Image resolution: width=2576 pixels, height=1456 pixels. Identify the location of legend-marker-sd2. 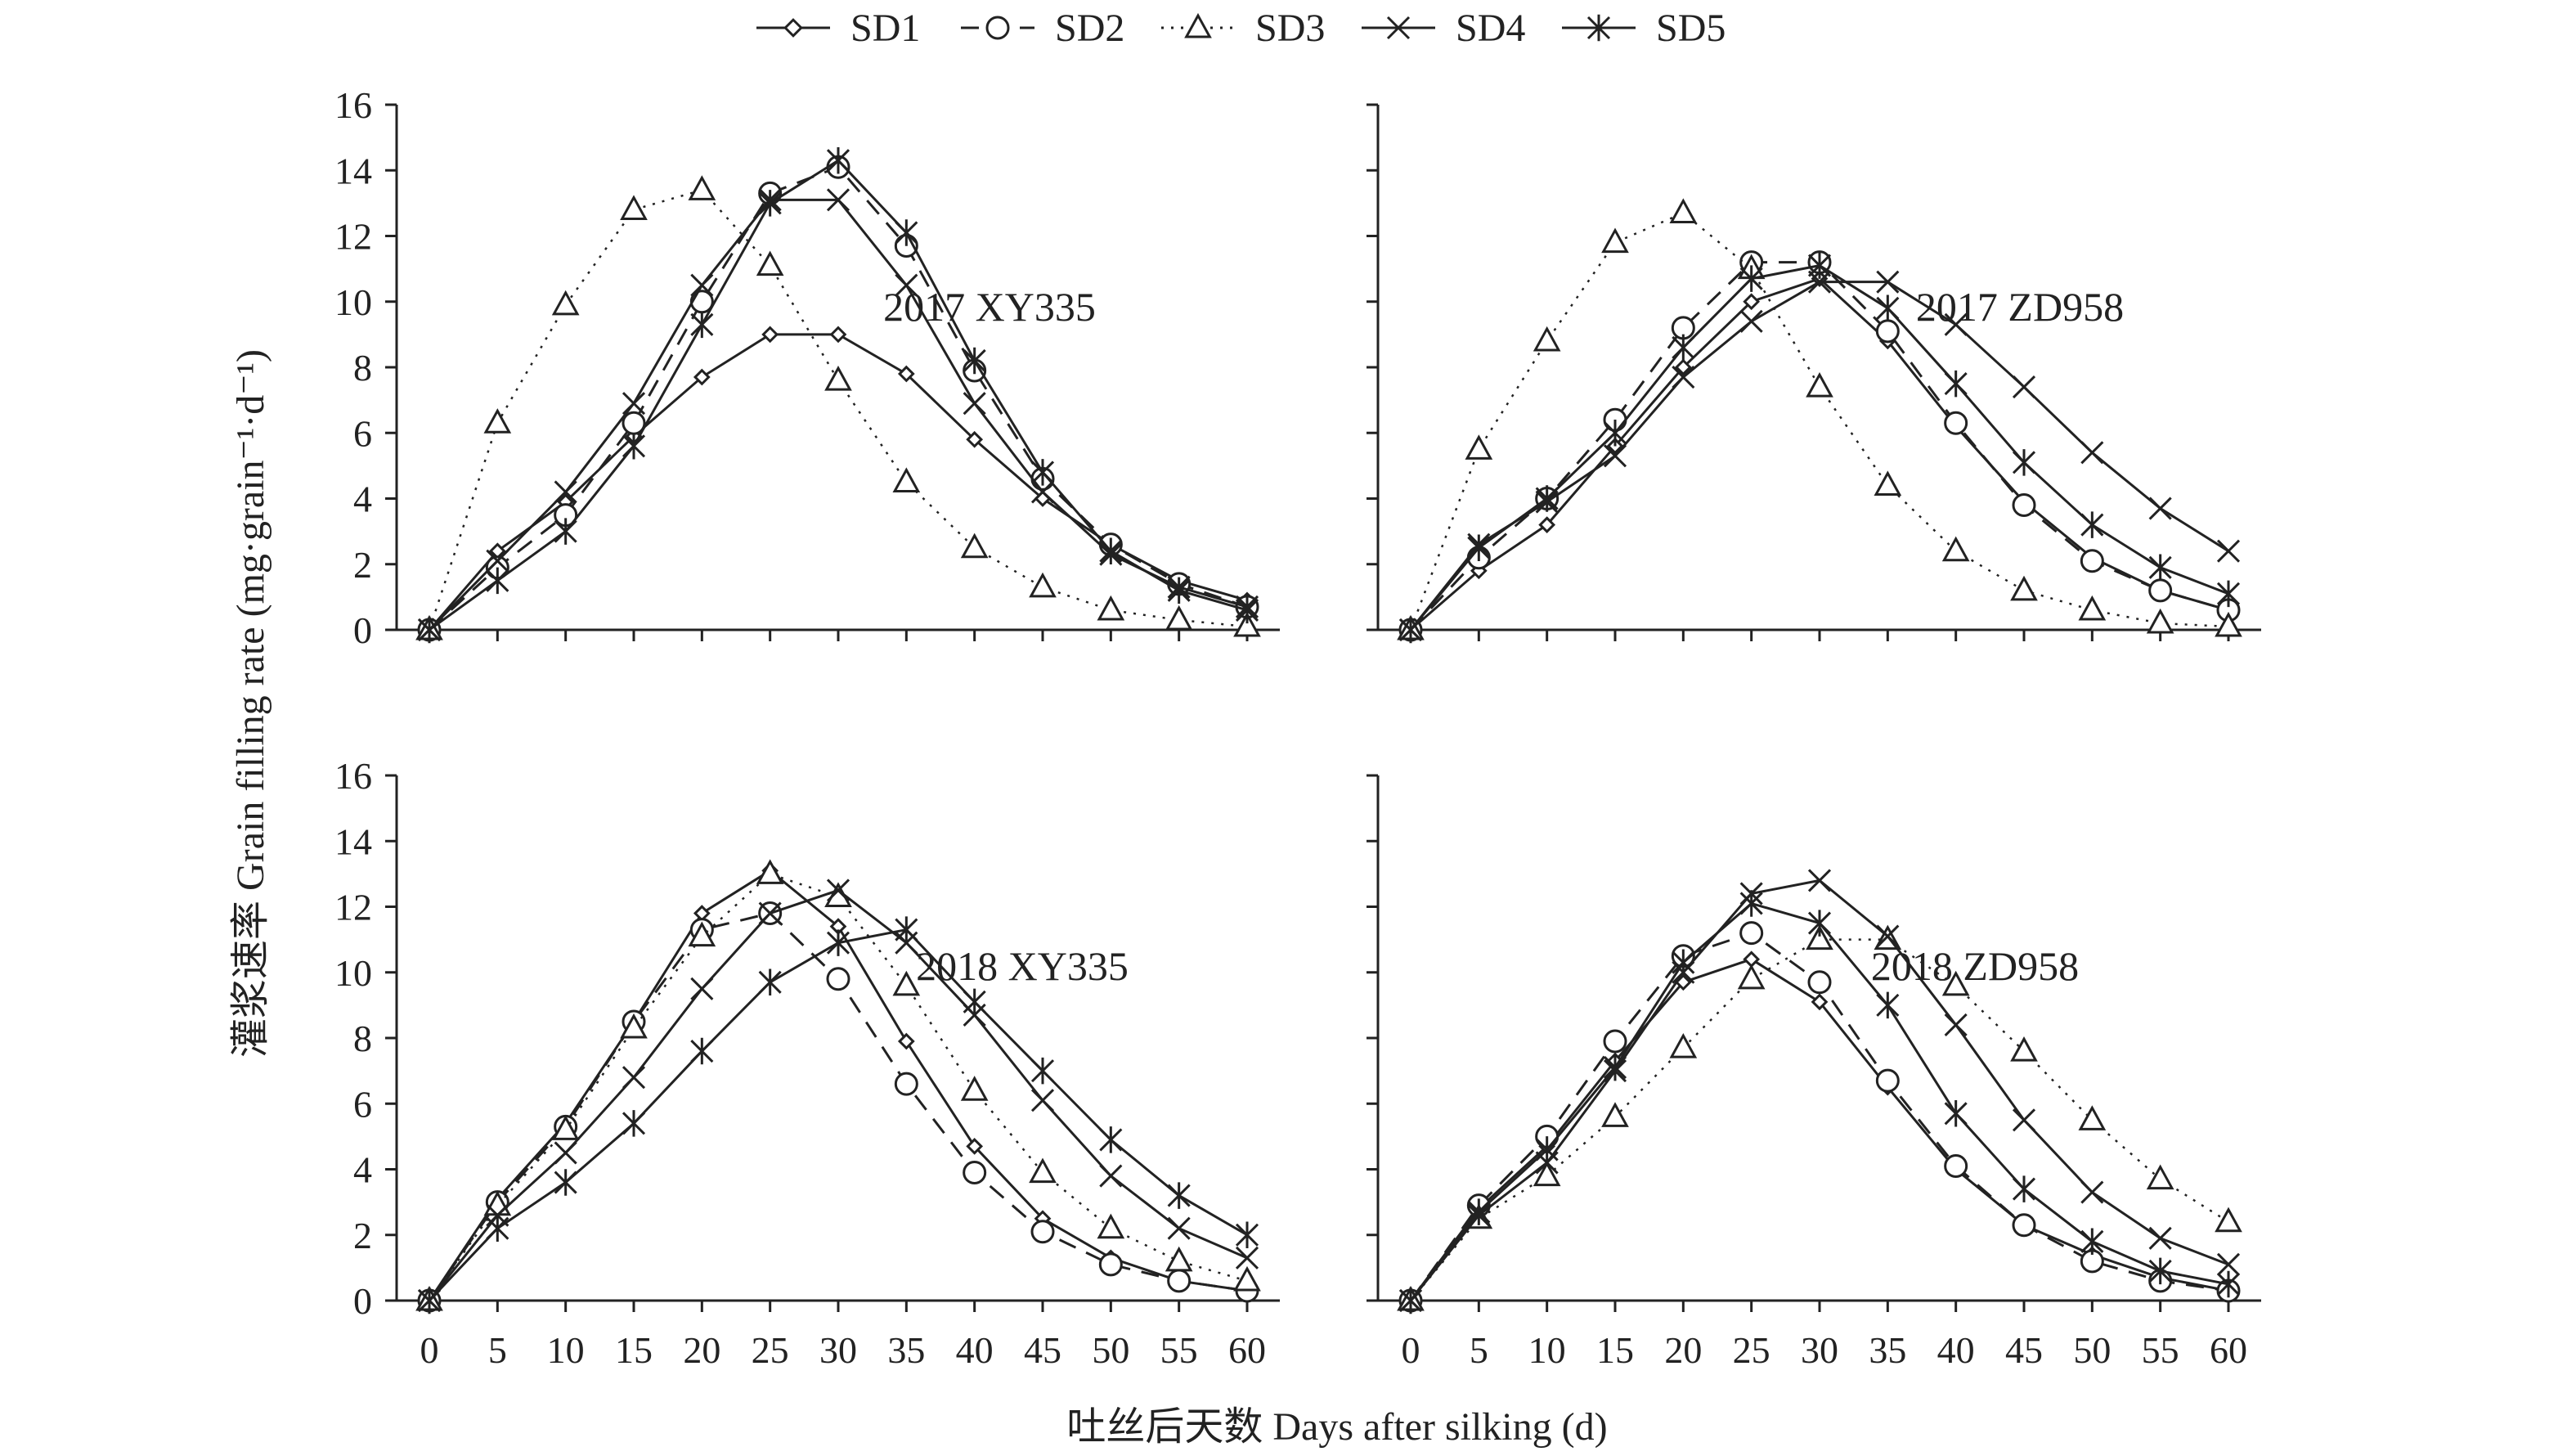
(998, 28).